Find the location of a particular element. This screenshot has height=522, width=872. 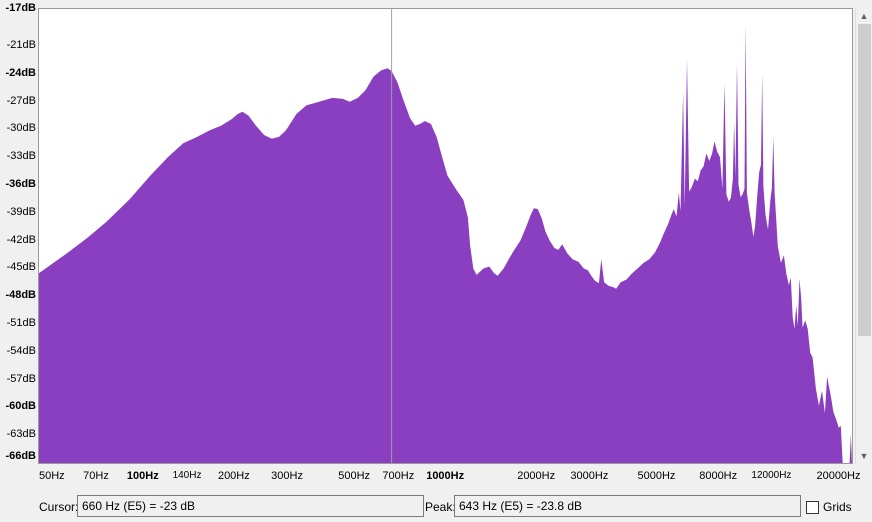

x-tick-label: 500Hz is located at coordinates (354, 476).